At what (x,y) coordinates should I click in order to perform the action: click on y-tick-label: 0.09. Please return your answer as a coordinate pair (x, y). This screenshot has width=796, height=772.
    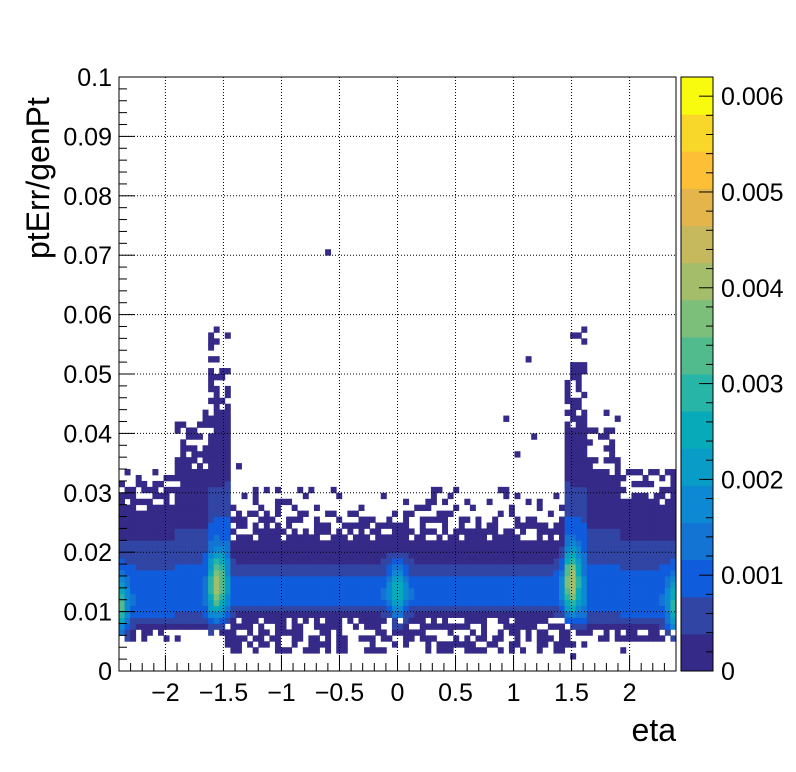
    Looking at the image, I should click on (87, 137).